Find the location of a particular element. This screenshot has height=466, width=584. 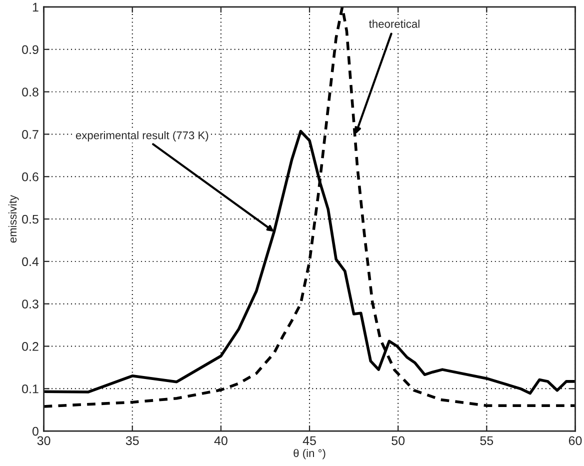

y-tick-label: 0.8 is located at coordinates (30, 92).